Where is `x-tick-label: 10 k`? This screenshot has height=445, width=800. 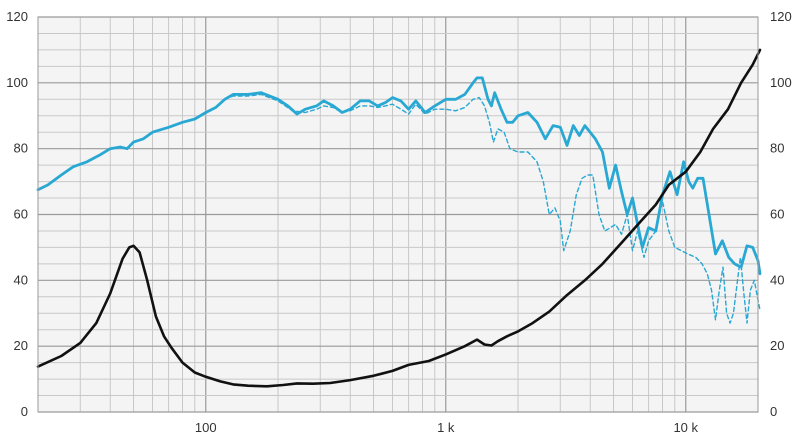
x-tick-label: 10 k is located at coordinates (685, 427).